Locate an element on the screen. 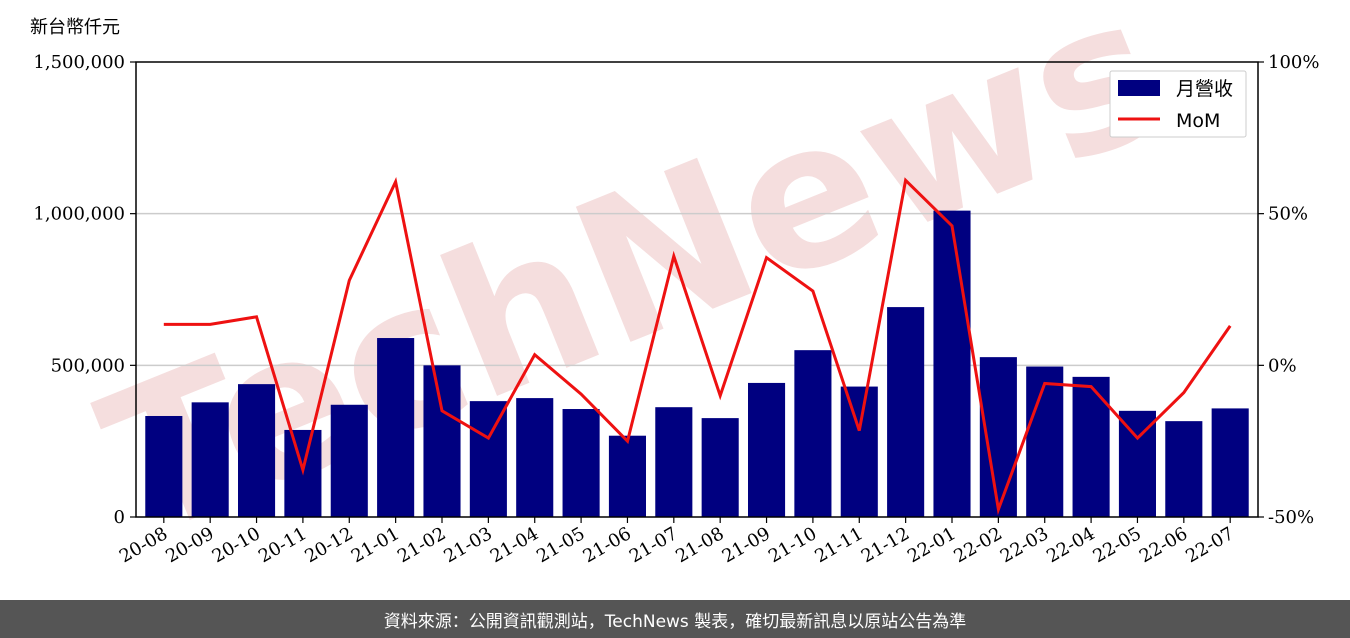 This screenshot has height=638, width=1350. x-tick-label-22-04: 22-04 is located at coordinates (1070, 545).